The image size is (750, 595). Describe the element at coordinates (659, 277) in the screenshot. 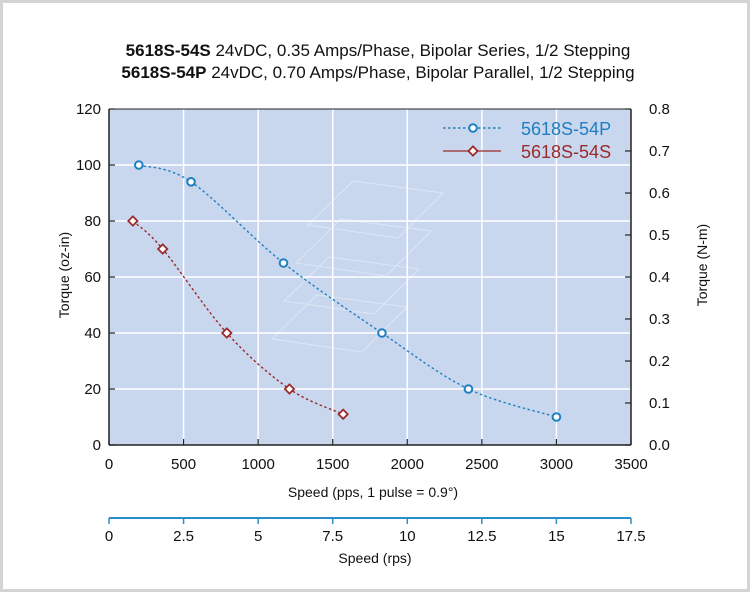

I see `y-tick-label-right: 0.4` at that location.